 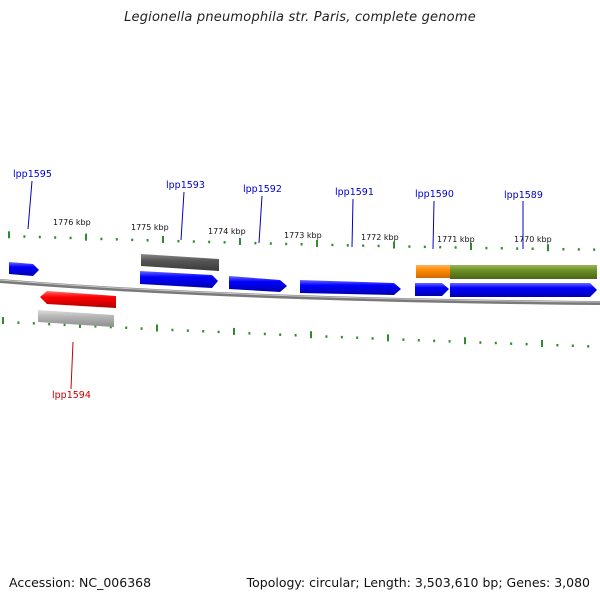 I want to click on kbp-label-1773: 1773 kbp, so click(x=303, y=235).